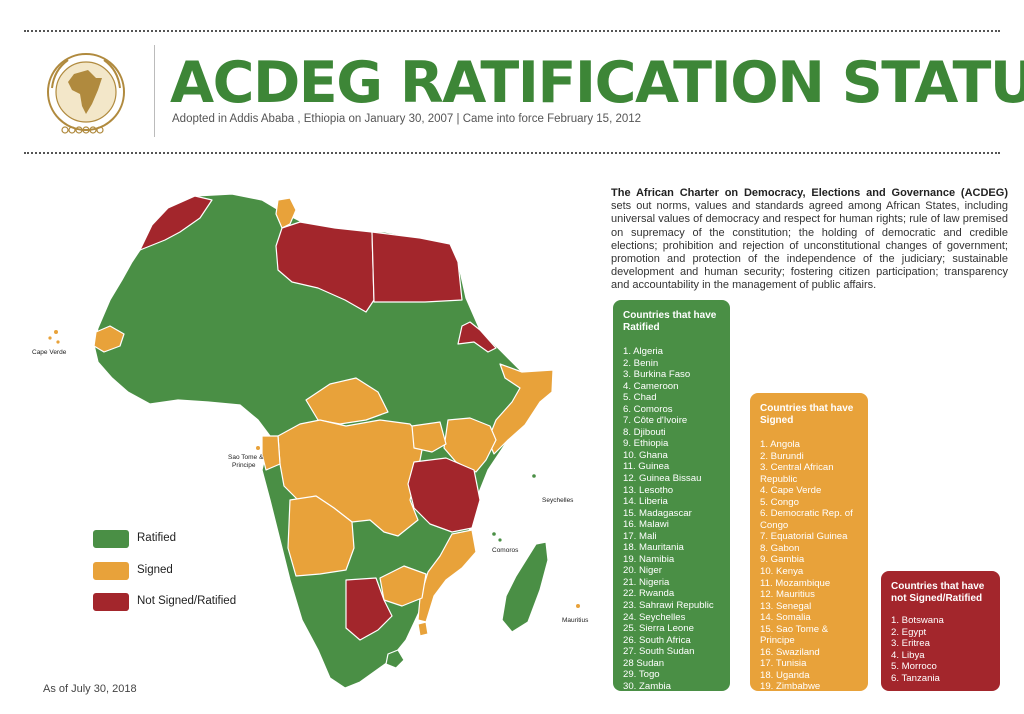  What do you see at coordinates (804, 537) in the screenshot?
I see `country-list-item: 7. Equatorial Guinea` at bounding box center [804, 537].